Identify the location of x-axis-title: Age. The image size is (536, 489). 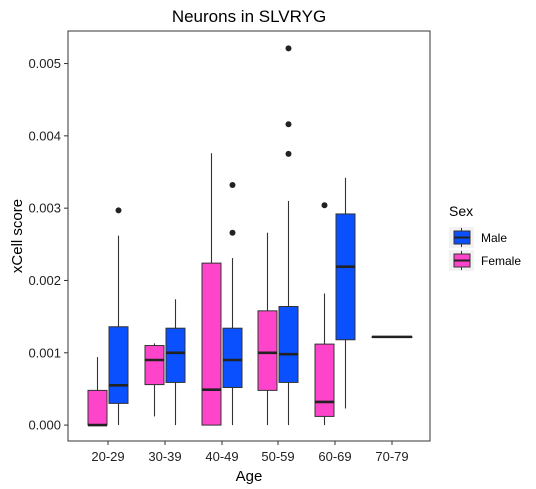
(249, 476).